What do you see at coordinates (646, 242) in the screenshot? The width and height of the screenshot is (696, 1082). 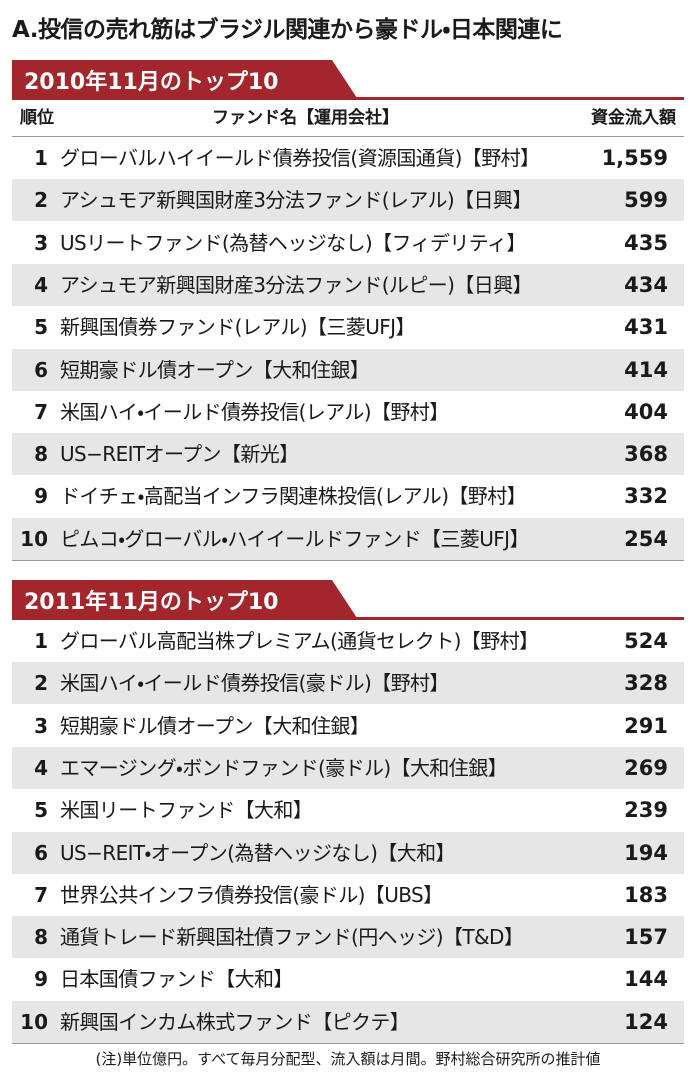 I see `amount-cell: 435` at bounding box center [646, 242].